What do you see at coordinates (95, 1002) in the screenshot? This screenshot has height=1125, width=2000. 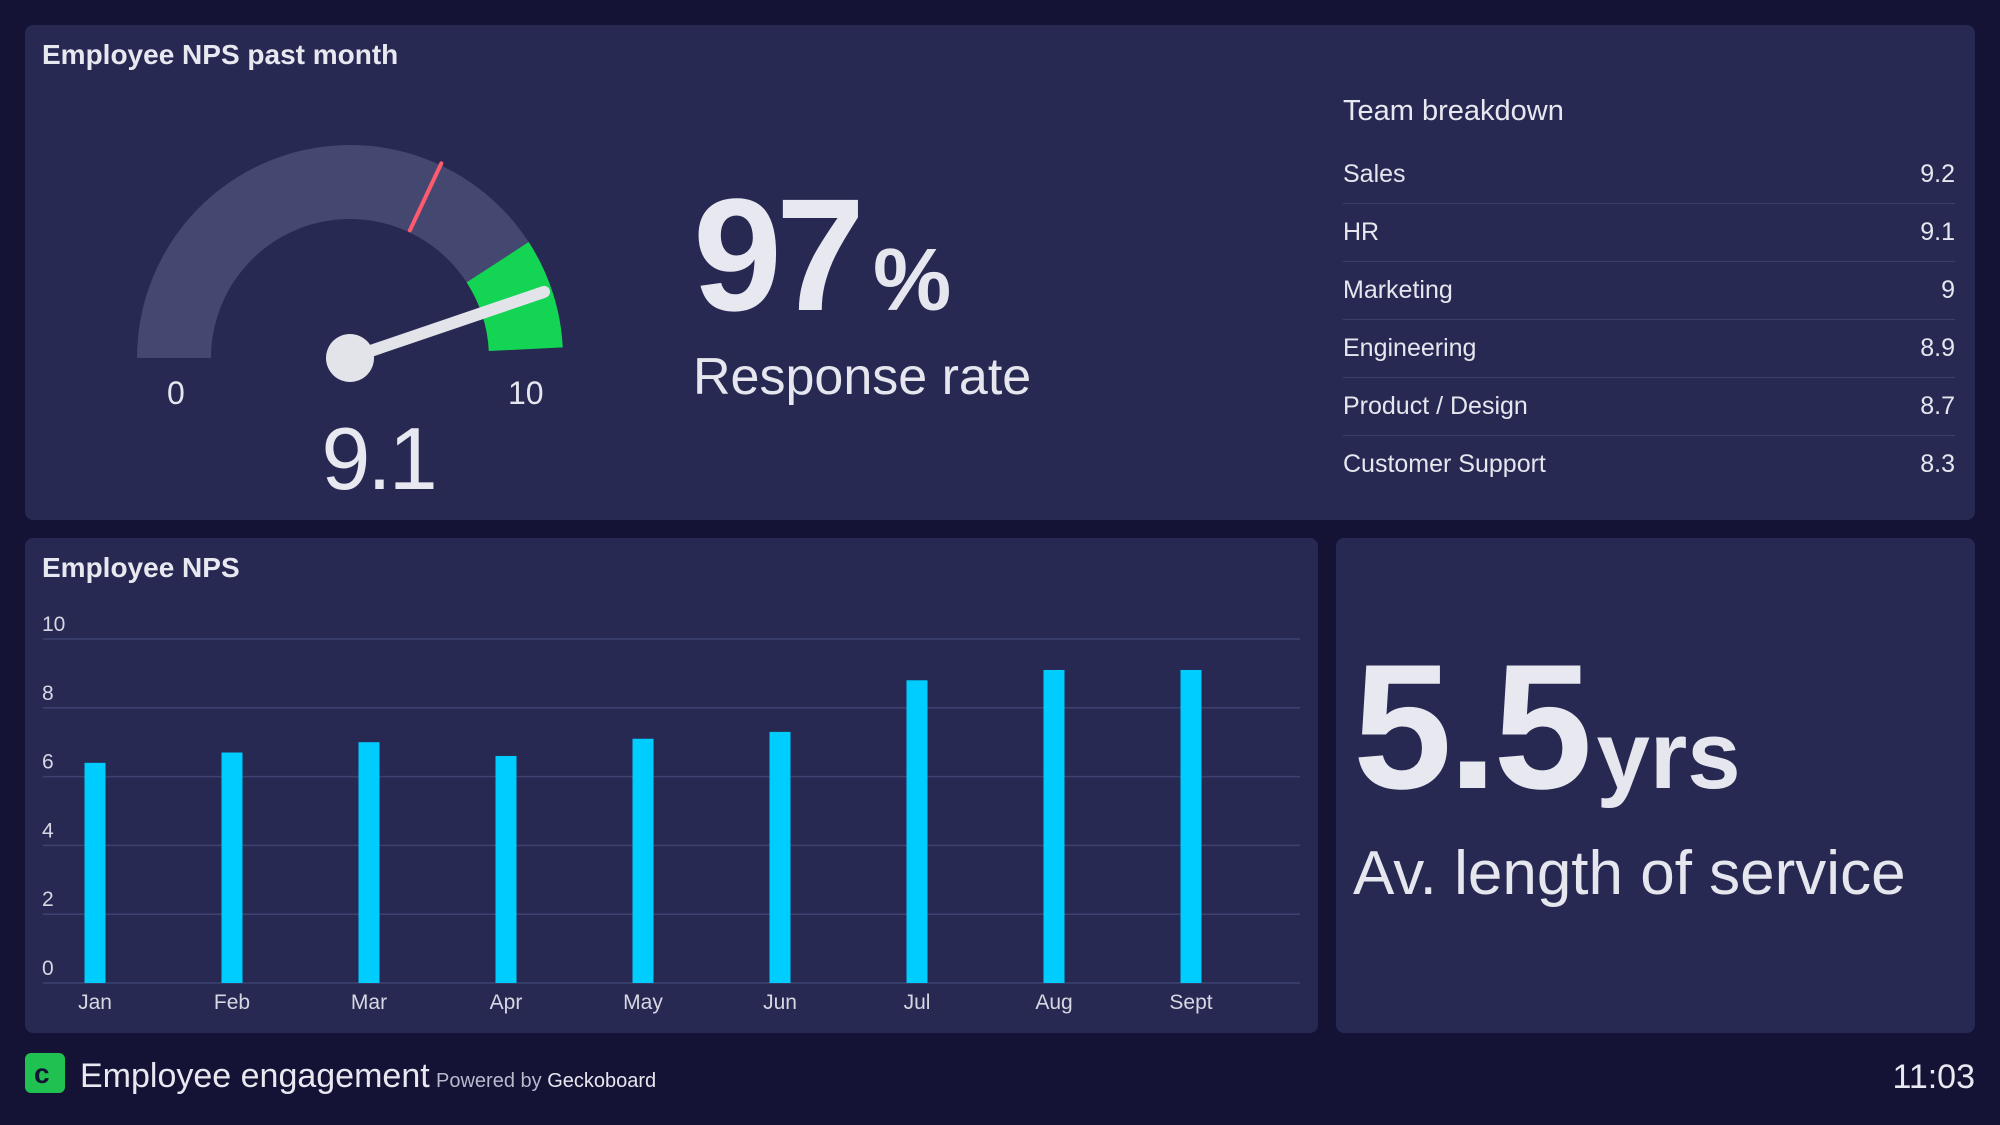 I see `x-tick-label: Jan` at bounding box center [95, 1002].